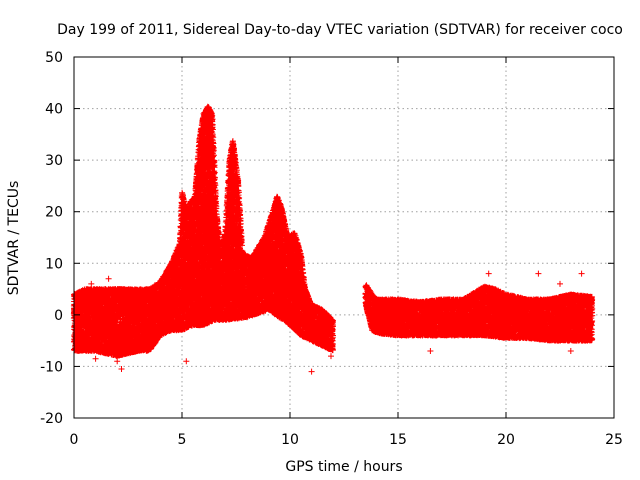 The width and height of the screenshot is (640, 480). Describe the element at coordinates (51, 419) in the screenshot. I see `y-tick-label: -20` at that location.